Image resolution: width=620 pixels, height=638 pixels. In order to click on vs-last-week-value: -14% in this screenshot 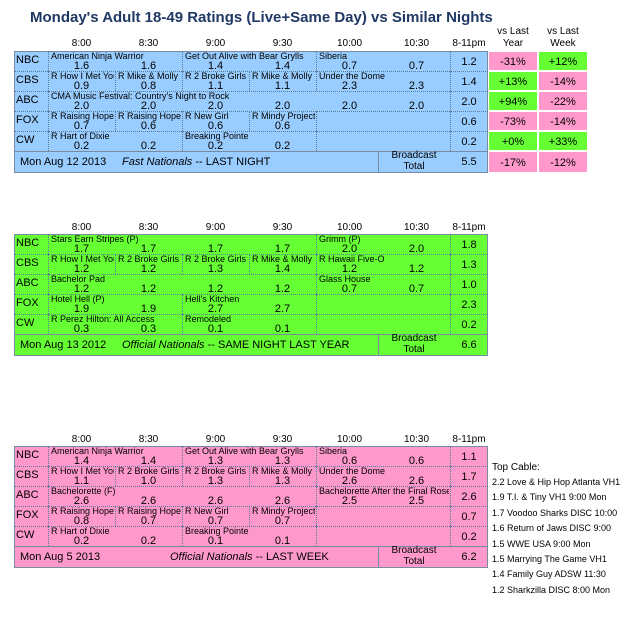, I will do `click(563, 81)`.